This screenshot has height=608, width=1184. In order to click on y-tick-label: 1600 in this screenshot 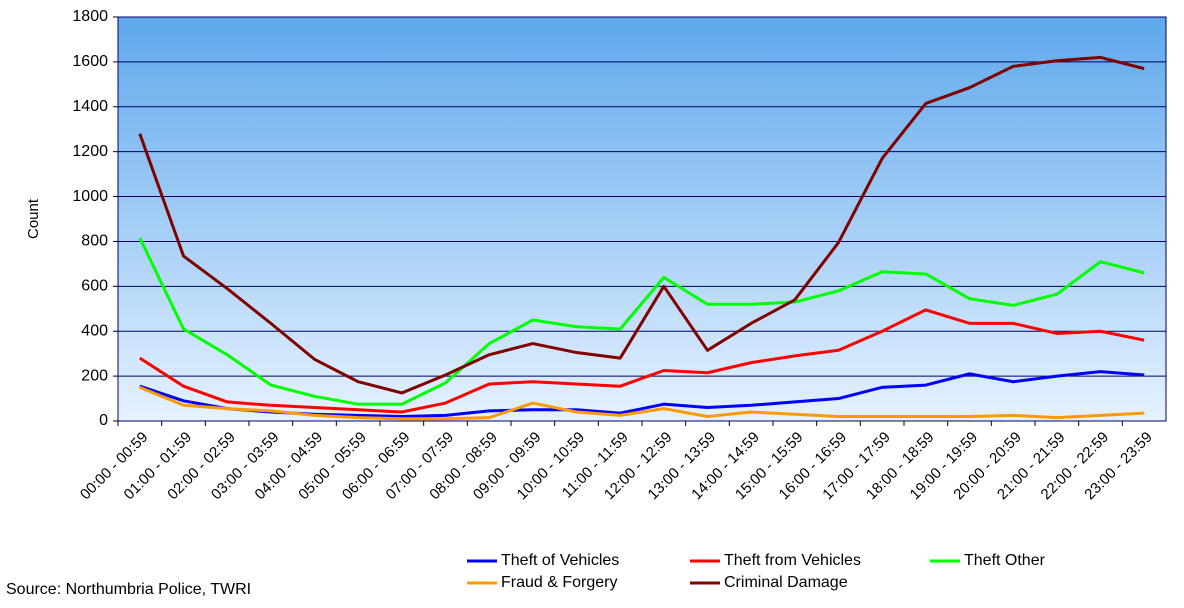, I will do `click(90, 61)`.